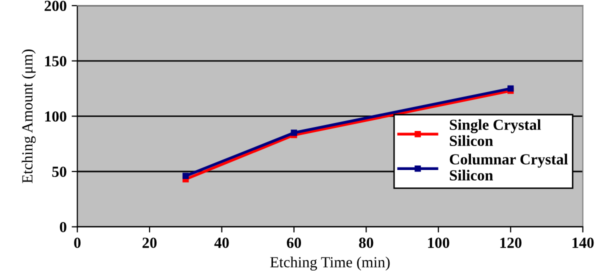 The width and height of the screenshot is (609, 280). I want to click on legend-label: Single Crystal Silicon, so click(495, 132).